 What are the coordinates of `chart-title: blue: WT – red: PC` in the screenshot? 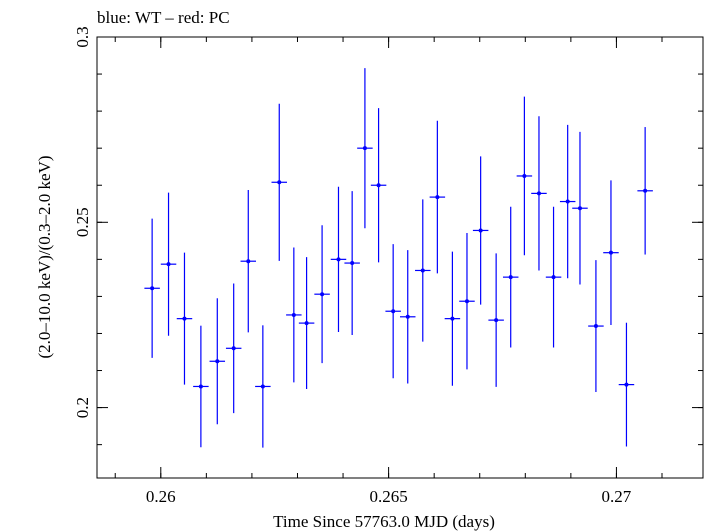 It's located at (163, 17).